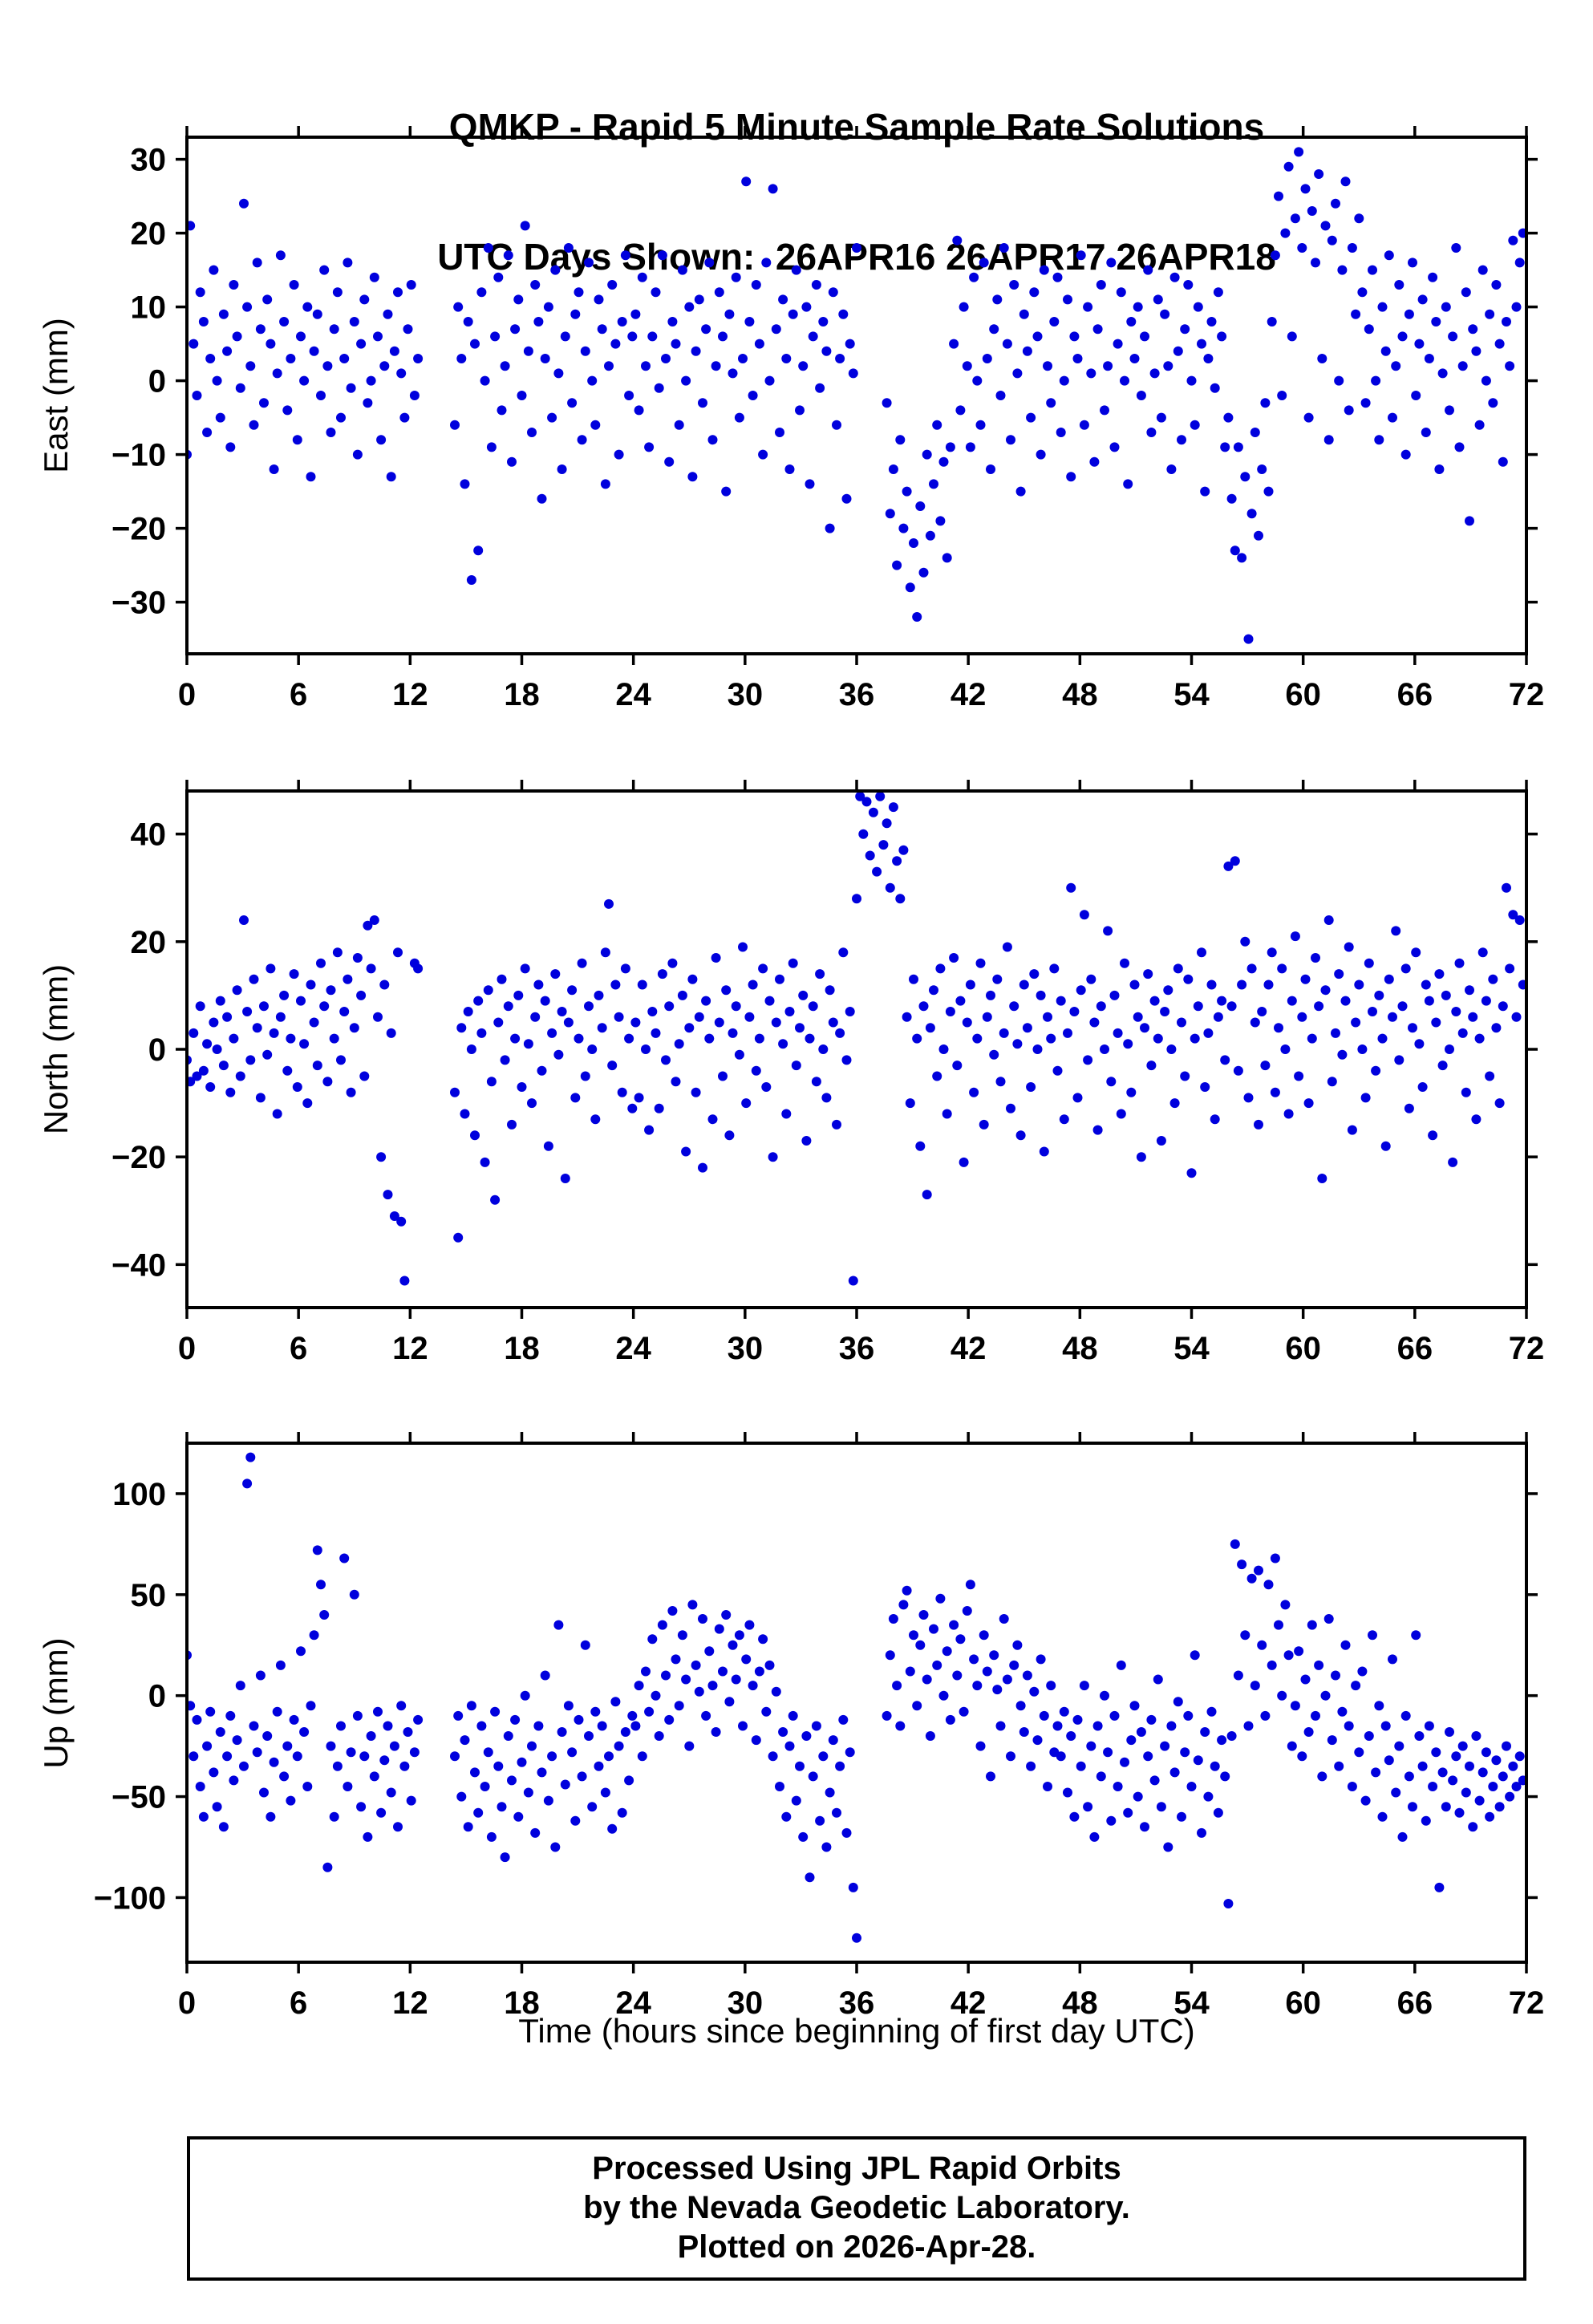 This screenshot has height=2324, width=1593. I want to click on y-tick-label: −40, so click(138, 1265).